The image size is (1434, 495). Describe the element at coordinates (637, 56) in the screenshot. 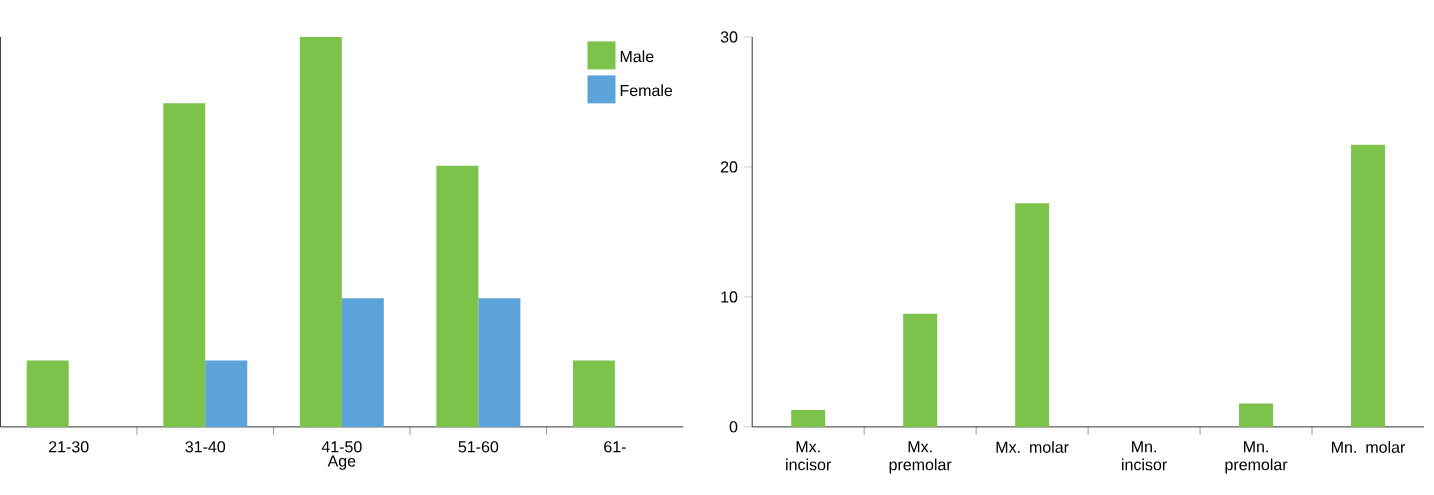

I see `legend-label: Male` at that location.